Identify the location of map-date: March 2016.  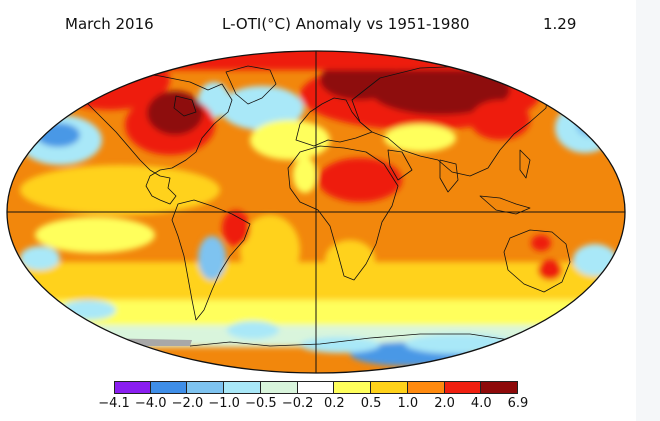
(109, 24).